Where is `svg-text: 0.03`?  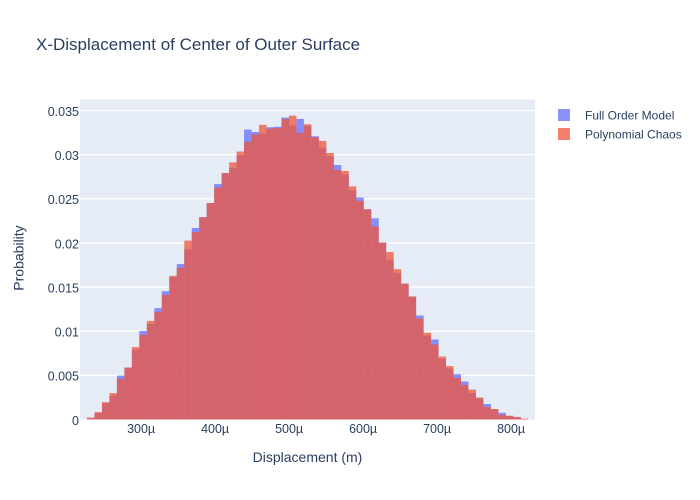 svg-text: 0.03 is located at coordinates (67, 156).